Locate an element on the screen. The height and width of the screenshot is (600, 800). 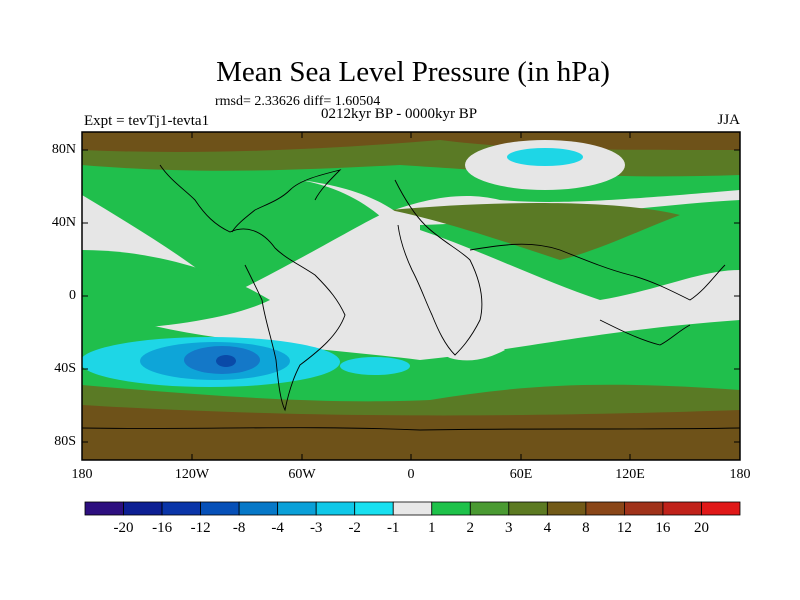
field-green-pacific is located at coordinates (176, 290).